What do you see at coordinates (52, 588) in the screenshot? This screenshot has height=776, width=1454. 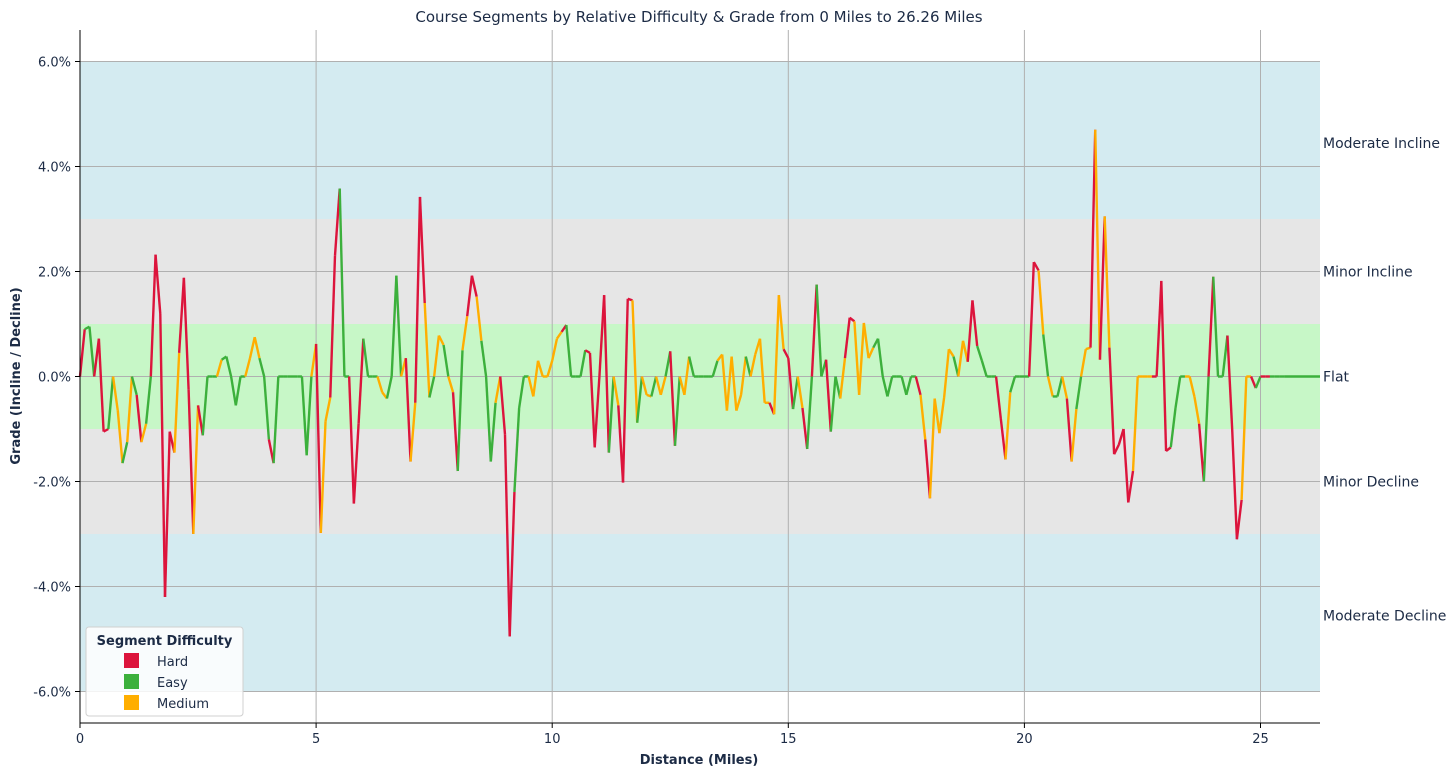 I see `y-tick-label: -4.0%` at bounding box center [52, 588].